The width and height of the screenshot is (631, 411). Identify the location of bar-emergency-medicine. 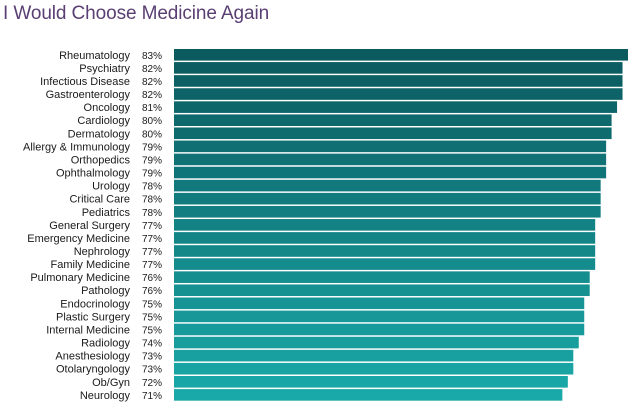
(385, 238).